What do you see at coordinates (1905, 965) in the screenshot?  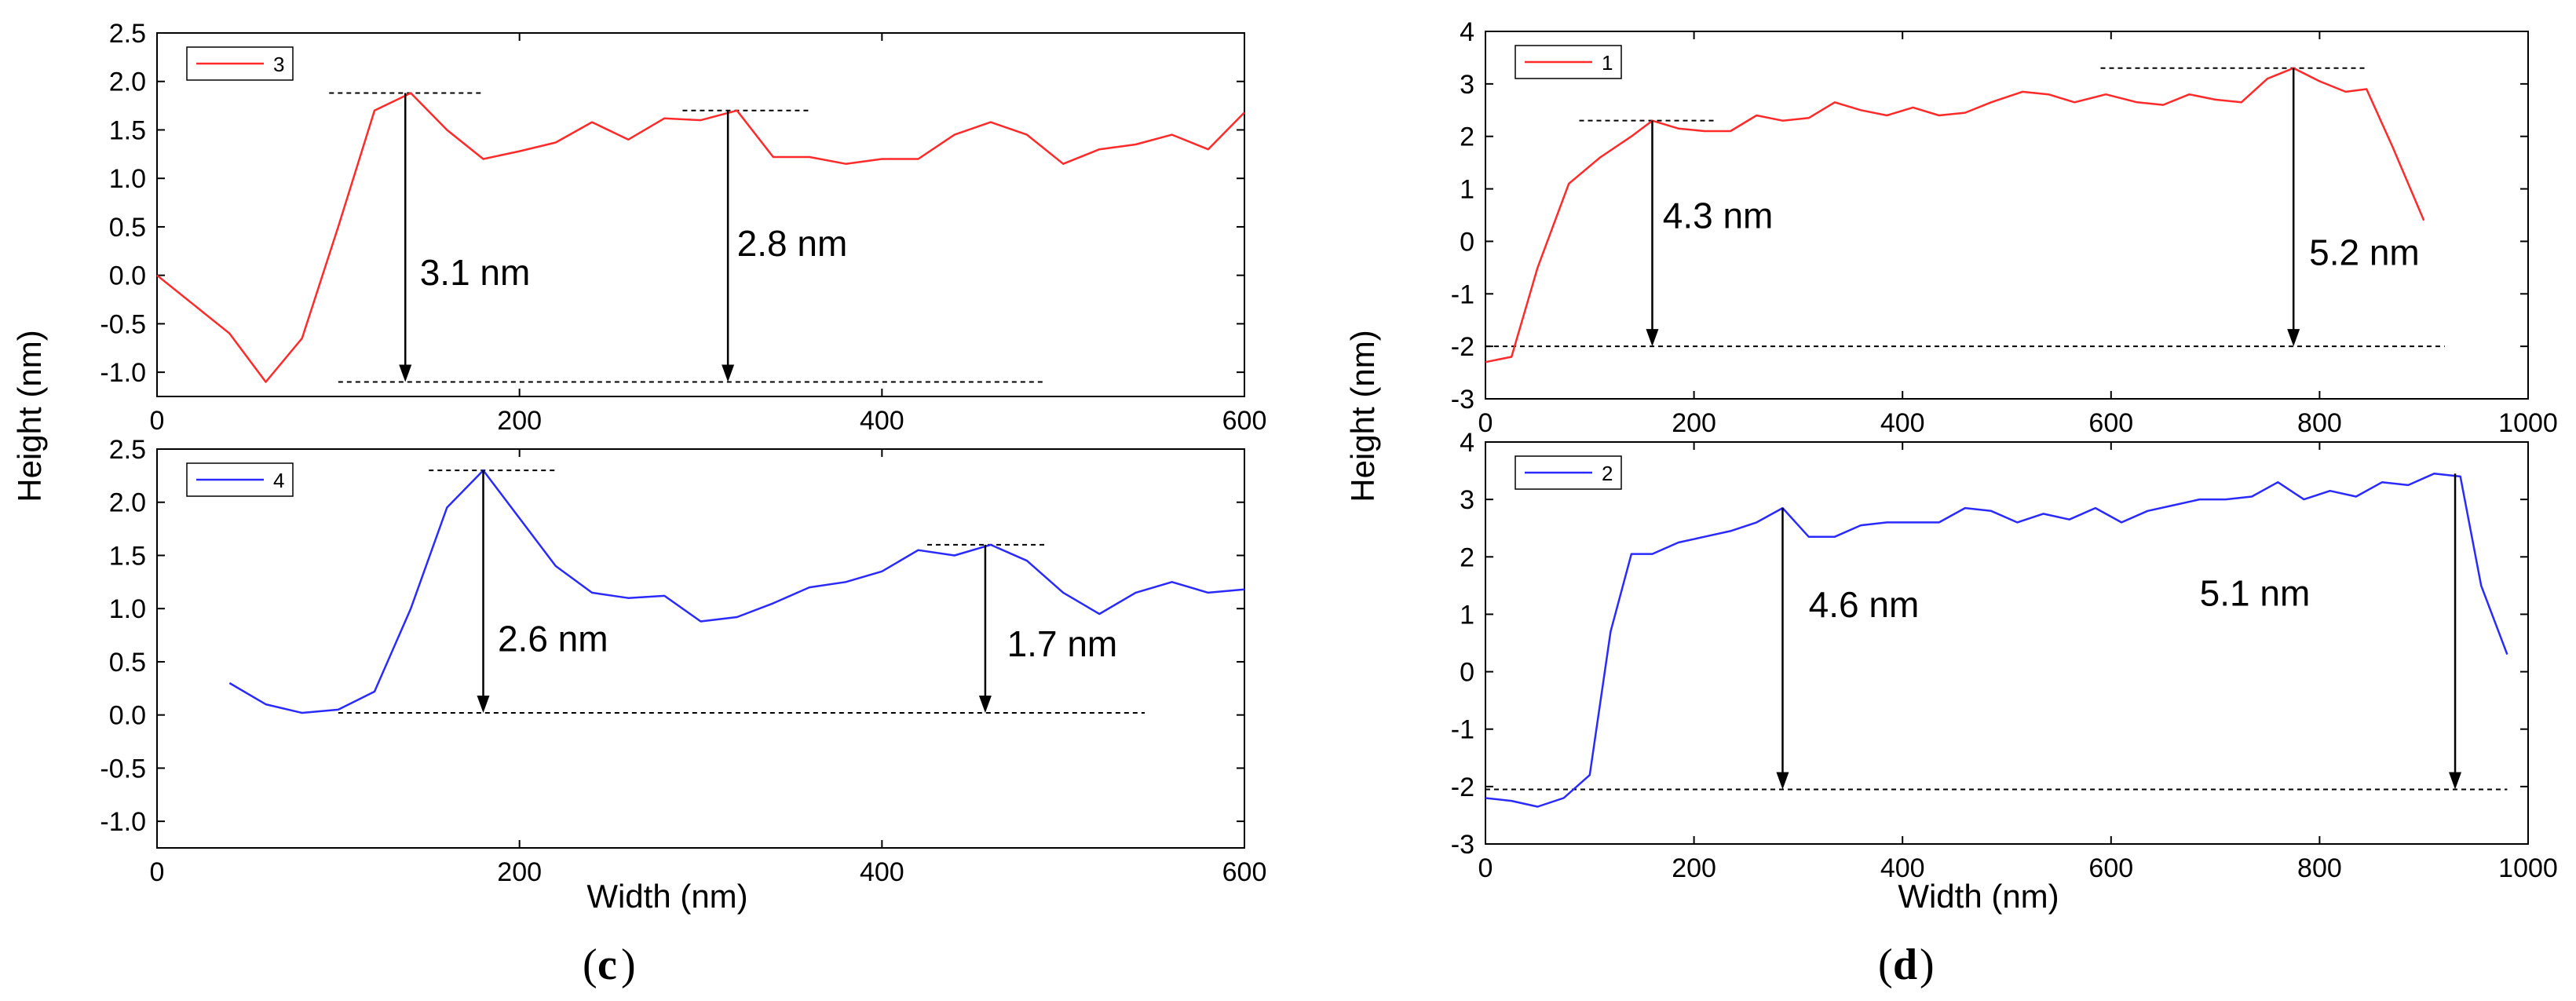 I see `caption-d: d` at bounding box center [1905, 965].